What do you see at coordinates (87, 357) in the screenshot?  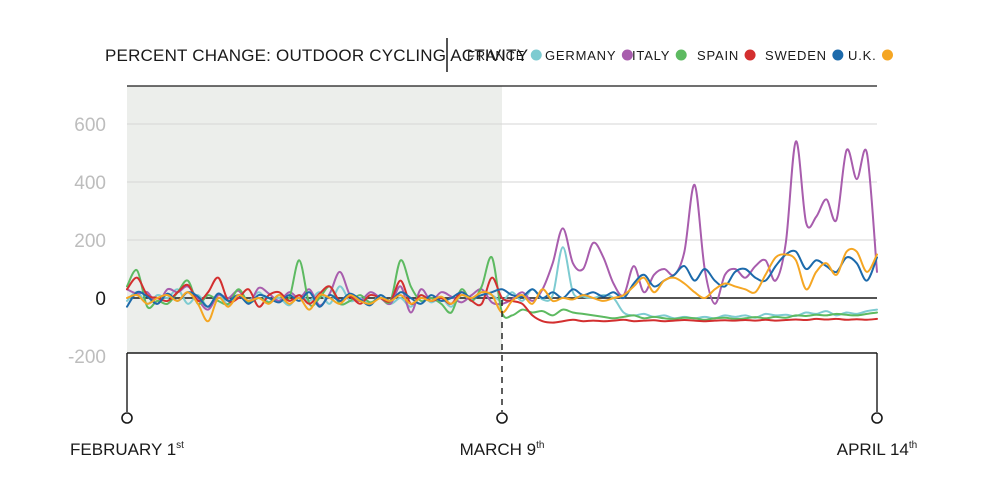 I see `y-tick-label: -200` at bounding box center [87, 357].